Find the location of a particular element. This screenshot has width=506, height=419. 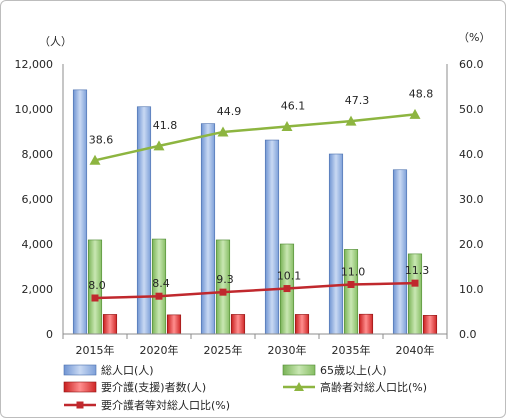

left-tick-label: 6,000 is located at coordinates (38, 199).